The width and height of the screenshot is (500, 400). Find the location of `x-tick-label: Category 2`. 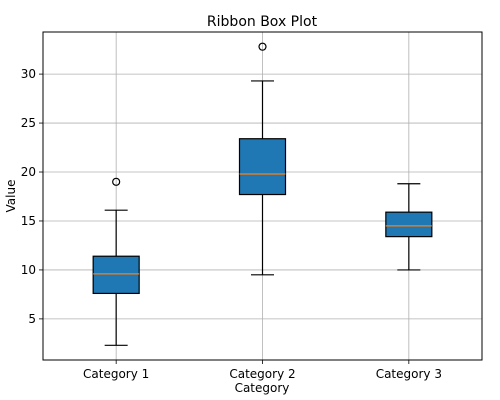

x-tick-label: Category 2 is located at coordinates (262, 374).